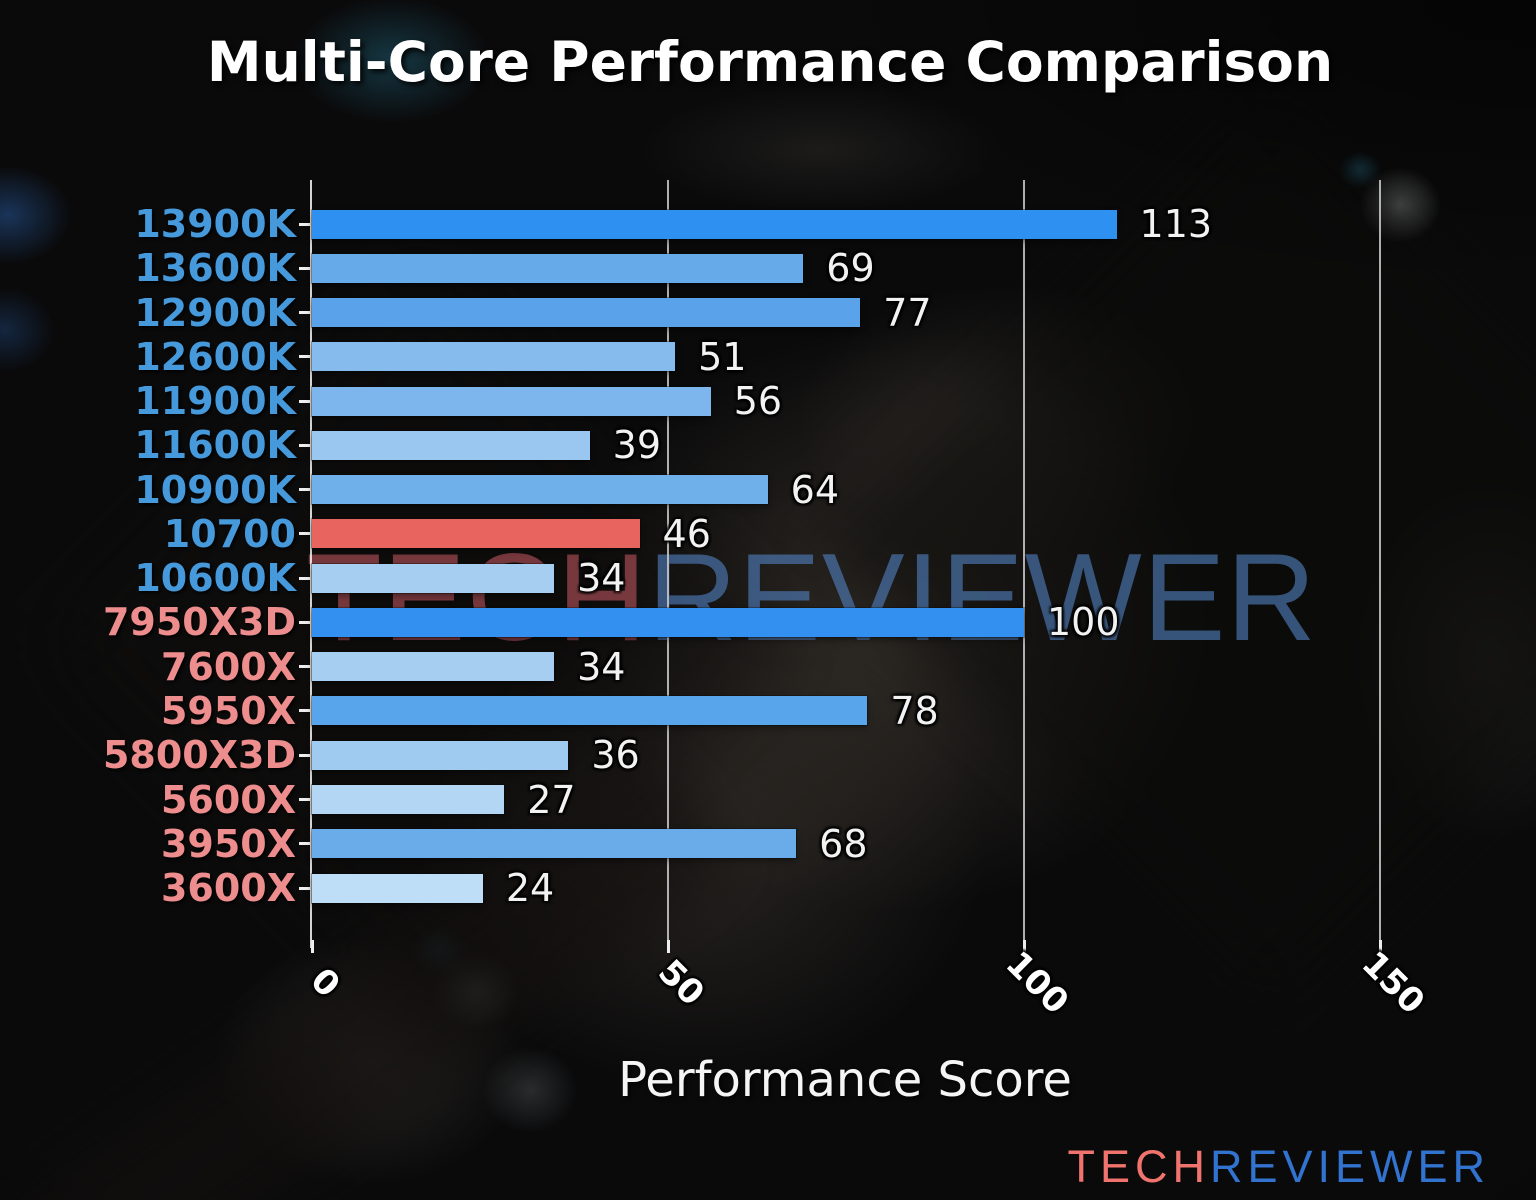 The image size is (1536, 1200). What do you see at coordinates (815, 489) in the screenshot?
I see `value-label-10900K: 64` at bounding box center [815, 489].